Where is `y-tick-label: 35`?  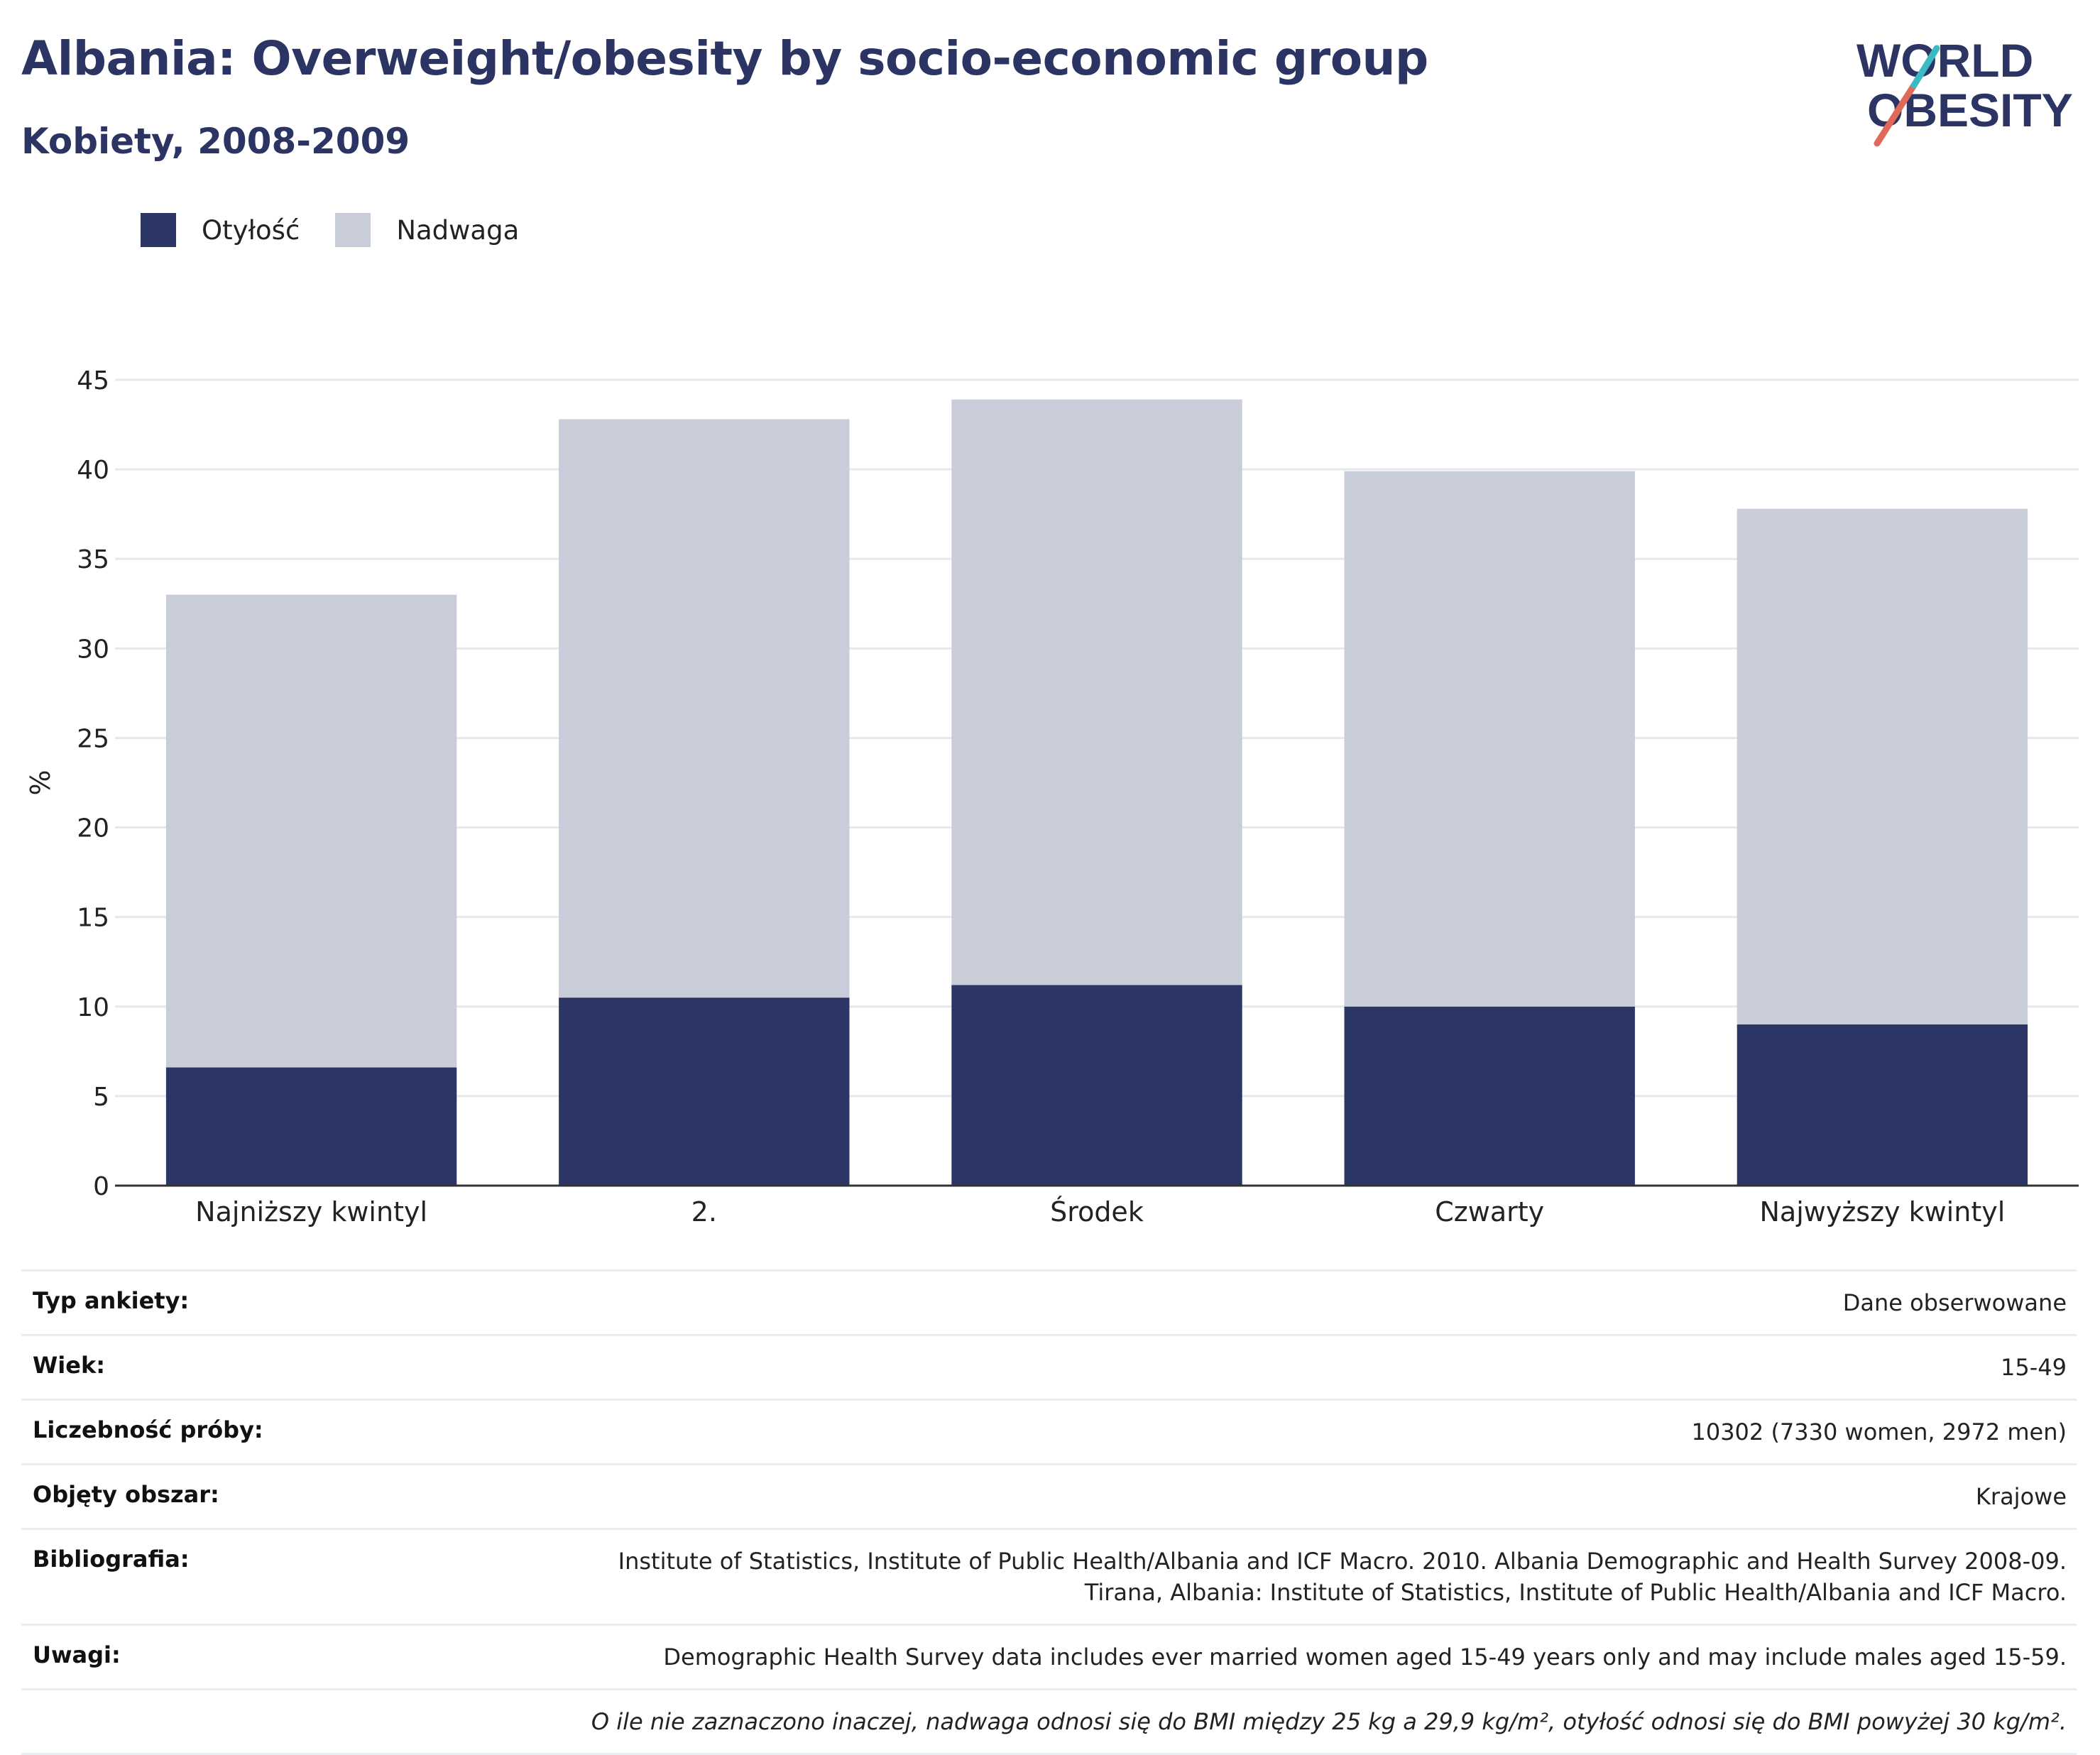
y-tick-label: 35 is located at coordinates (93, 559).